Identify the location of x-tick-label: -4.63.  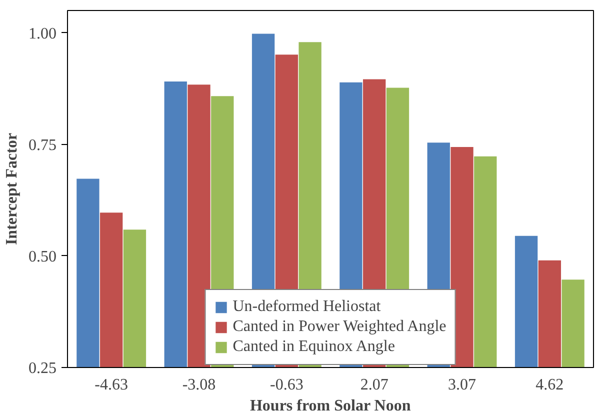
(111, 385).